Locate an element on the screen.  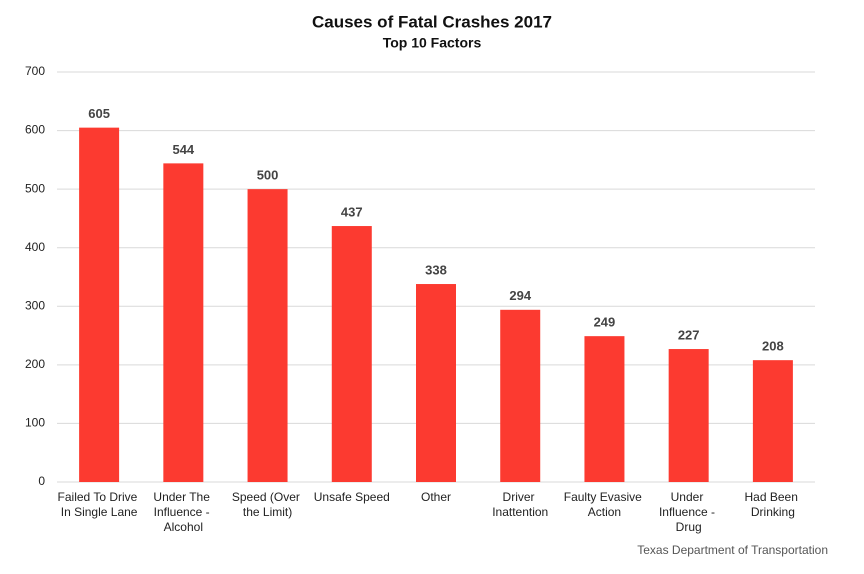
value-label: 208 is located at coordinates (773, 346).